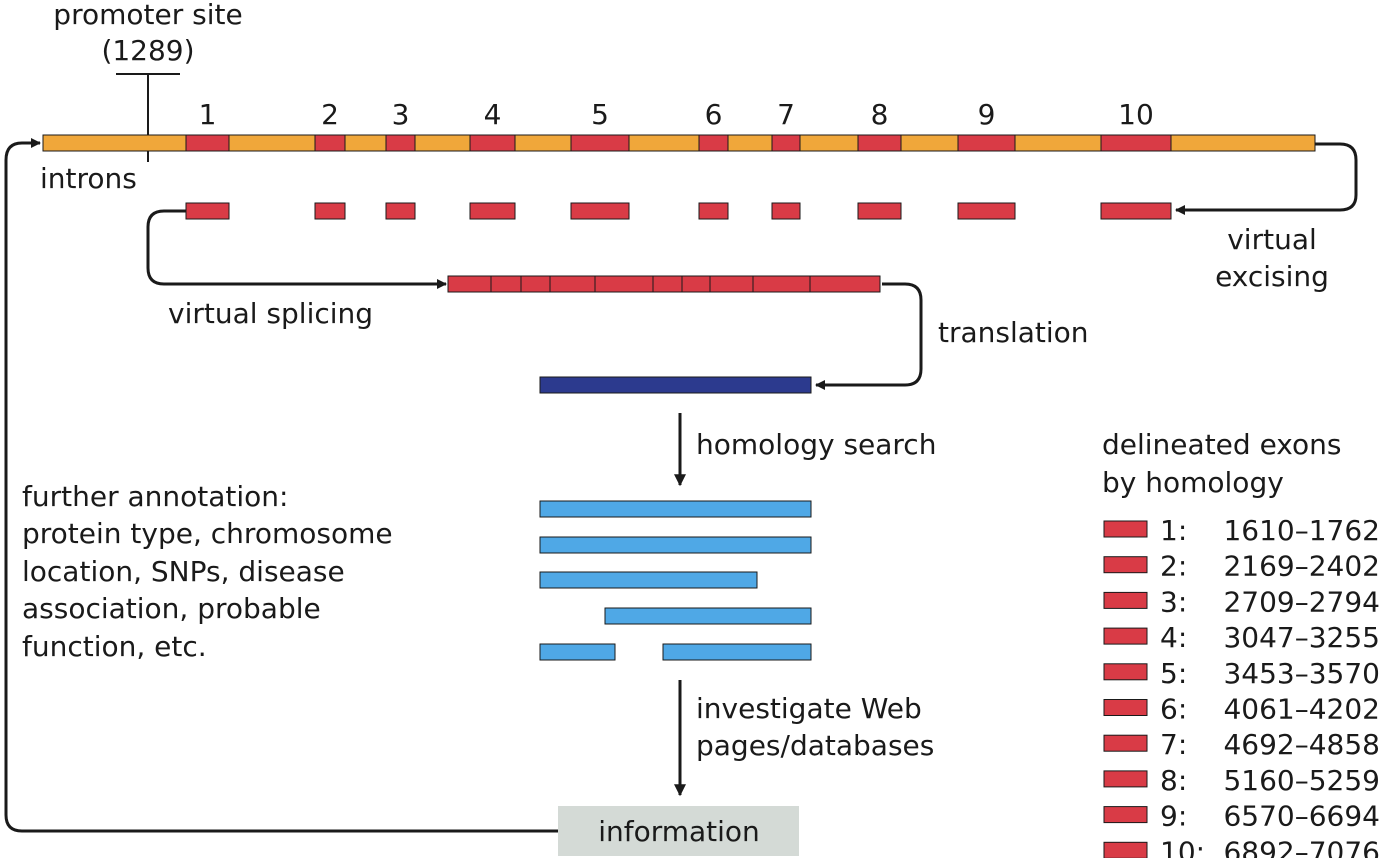 This screenshot has height=858, width=1391. What do you see at coordinates (208, 114) in the screenshot?
I see `exon-number-label: 1` at bounding box center [208, 114].